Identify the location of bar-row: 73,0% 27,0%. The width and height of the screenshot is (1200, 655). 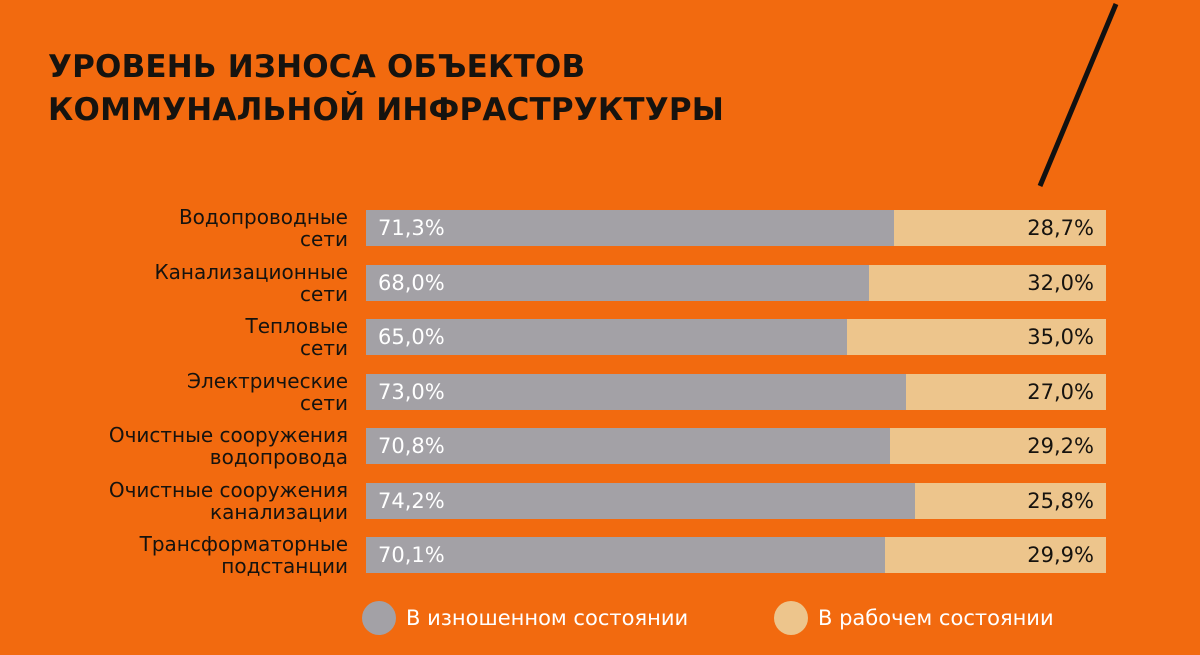
(736, 392).